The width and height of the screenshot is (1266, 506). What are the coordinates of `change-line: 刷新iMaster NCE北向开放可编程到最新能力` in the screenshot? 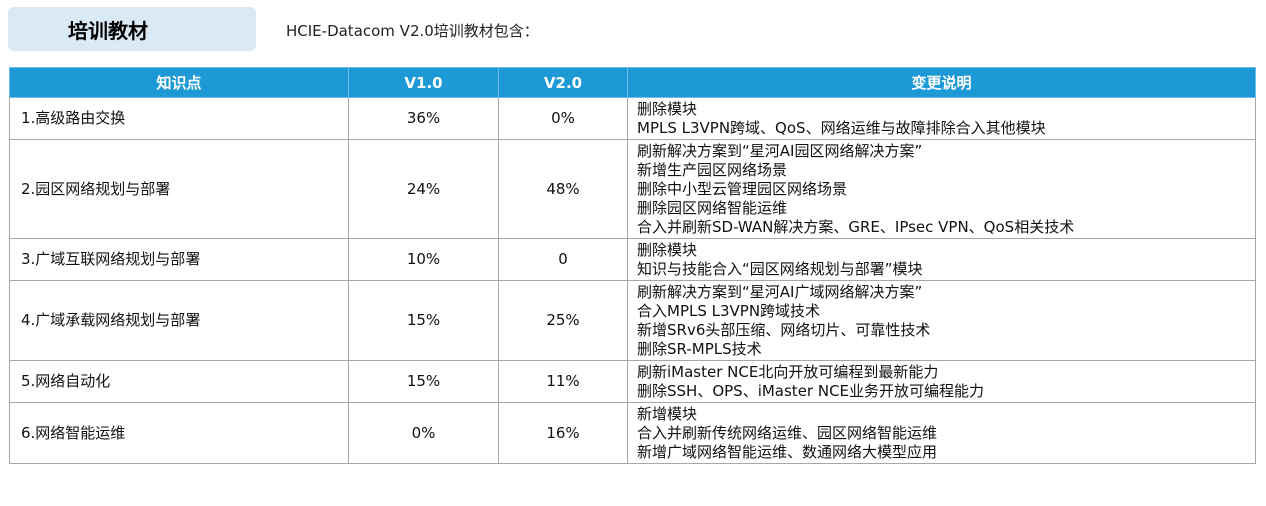 It's located at (788, 372).